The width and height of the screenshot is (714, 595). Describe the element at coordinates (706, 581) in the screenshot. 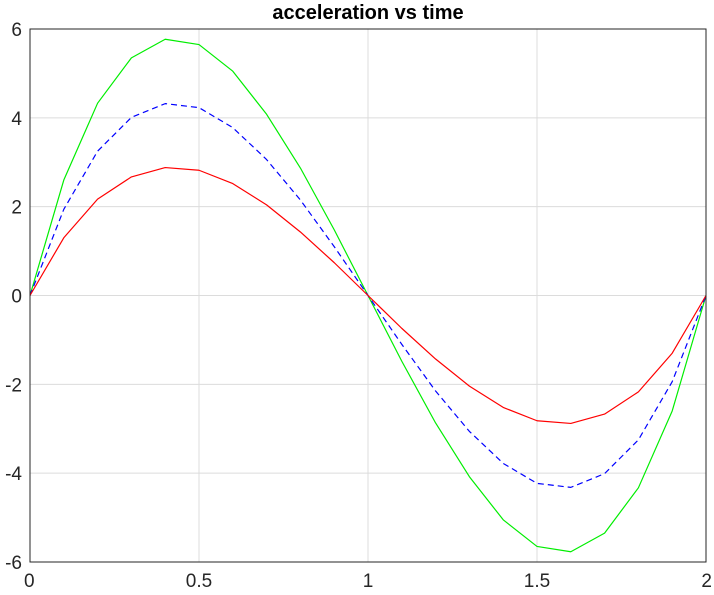

I see `x-tick-label-4: 2` at that location.